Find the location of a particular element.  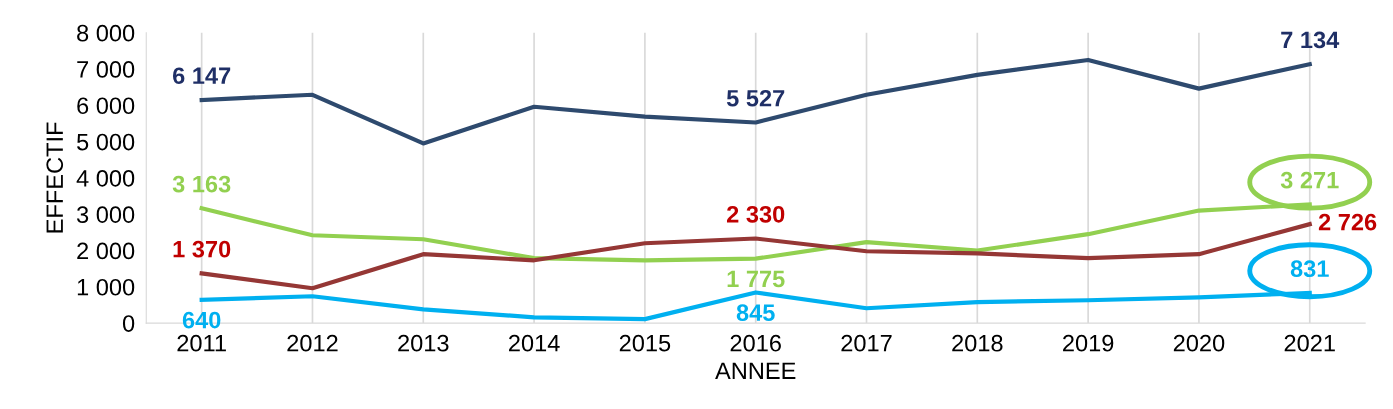

x-tick-label: 2014 is located at coordinates (534, 343).